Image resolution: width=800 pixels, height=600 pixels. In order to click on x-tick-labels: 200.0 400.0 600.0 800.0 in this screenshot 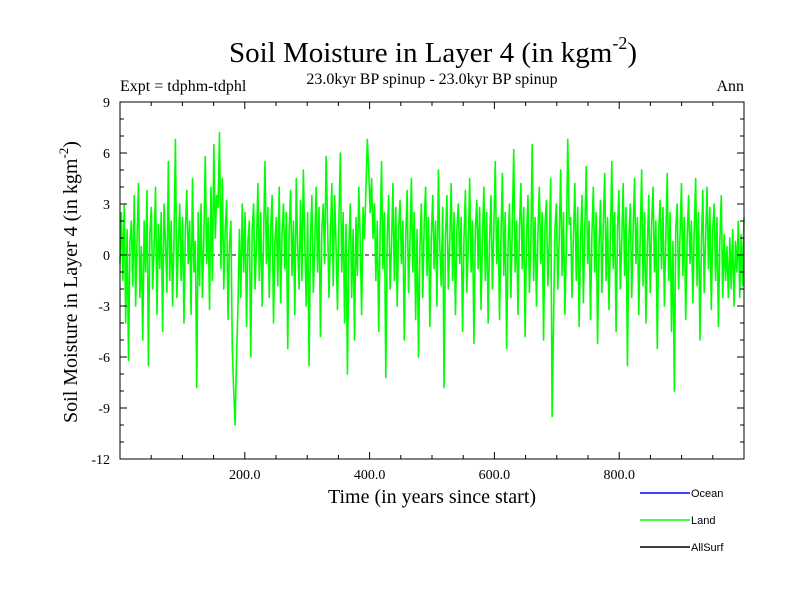, I will do `click(432, 475)`.